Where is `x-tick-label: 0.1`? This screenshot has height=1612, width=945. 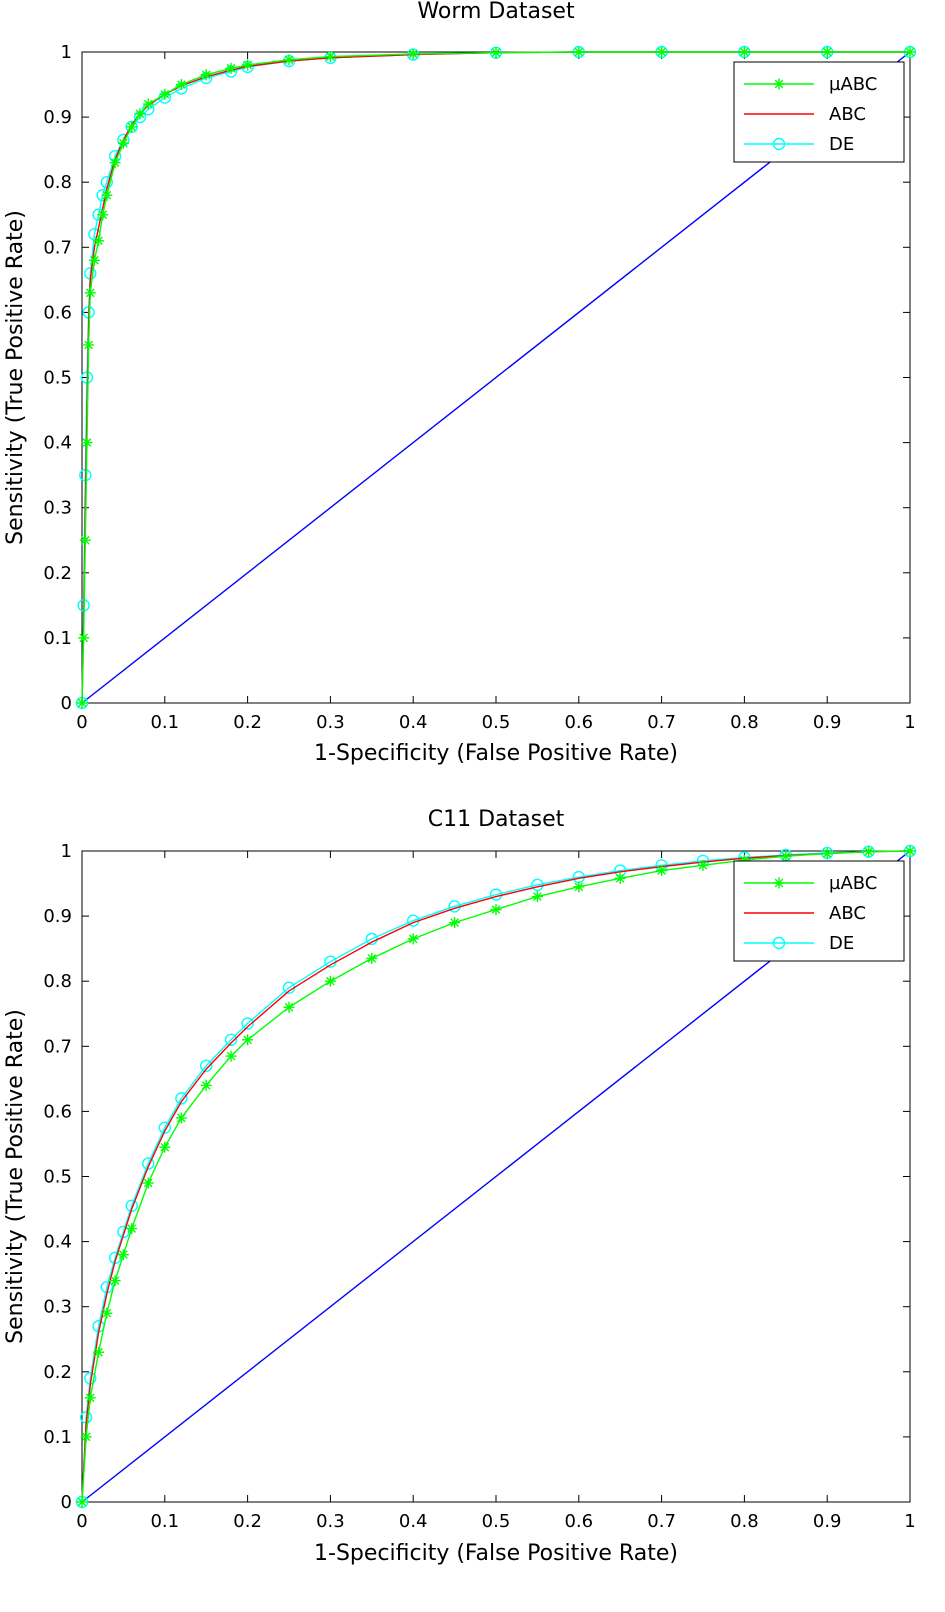 x-tick-label: 0.1 is located at coordinates (164, 1521).